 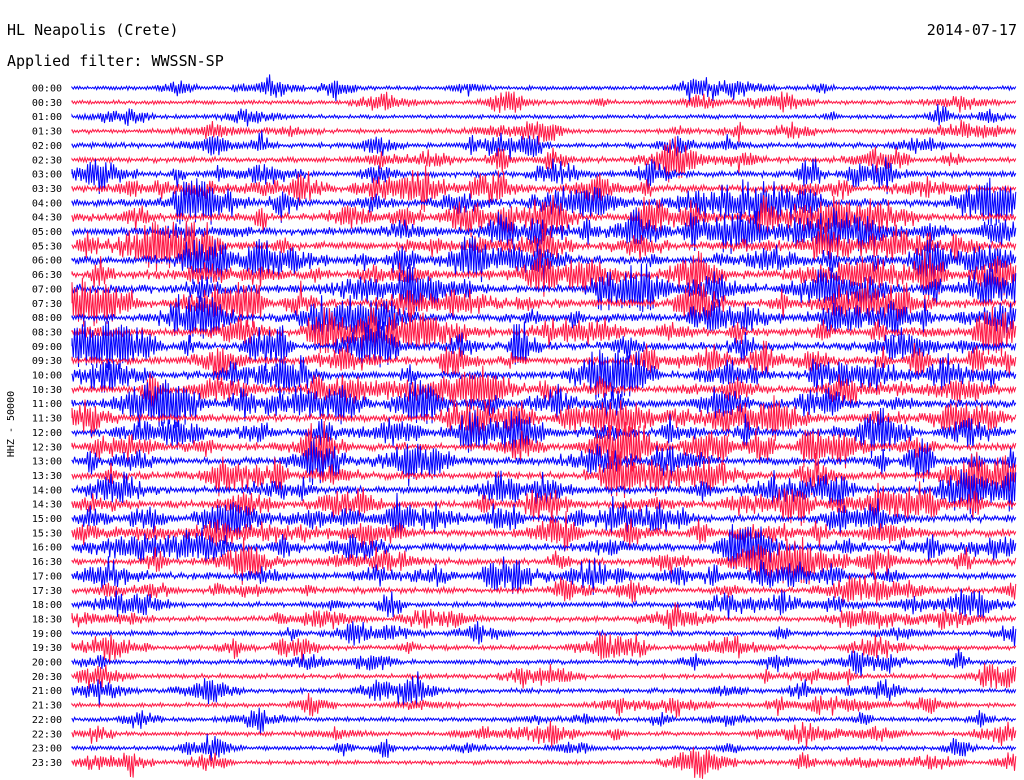 What do you see at coordinates (47, 548) in the screenshot?
I see `trace-label-1600: 16:00` at bounding box center [47, 548].